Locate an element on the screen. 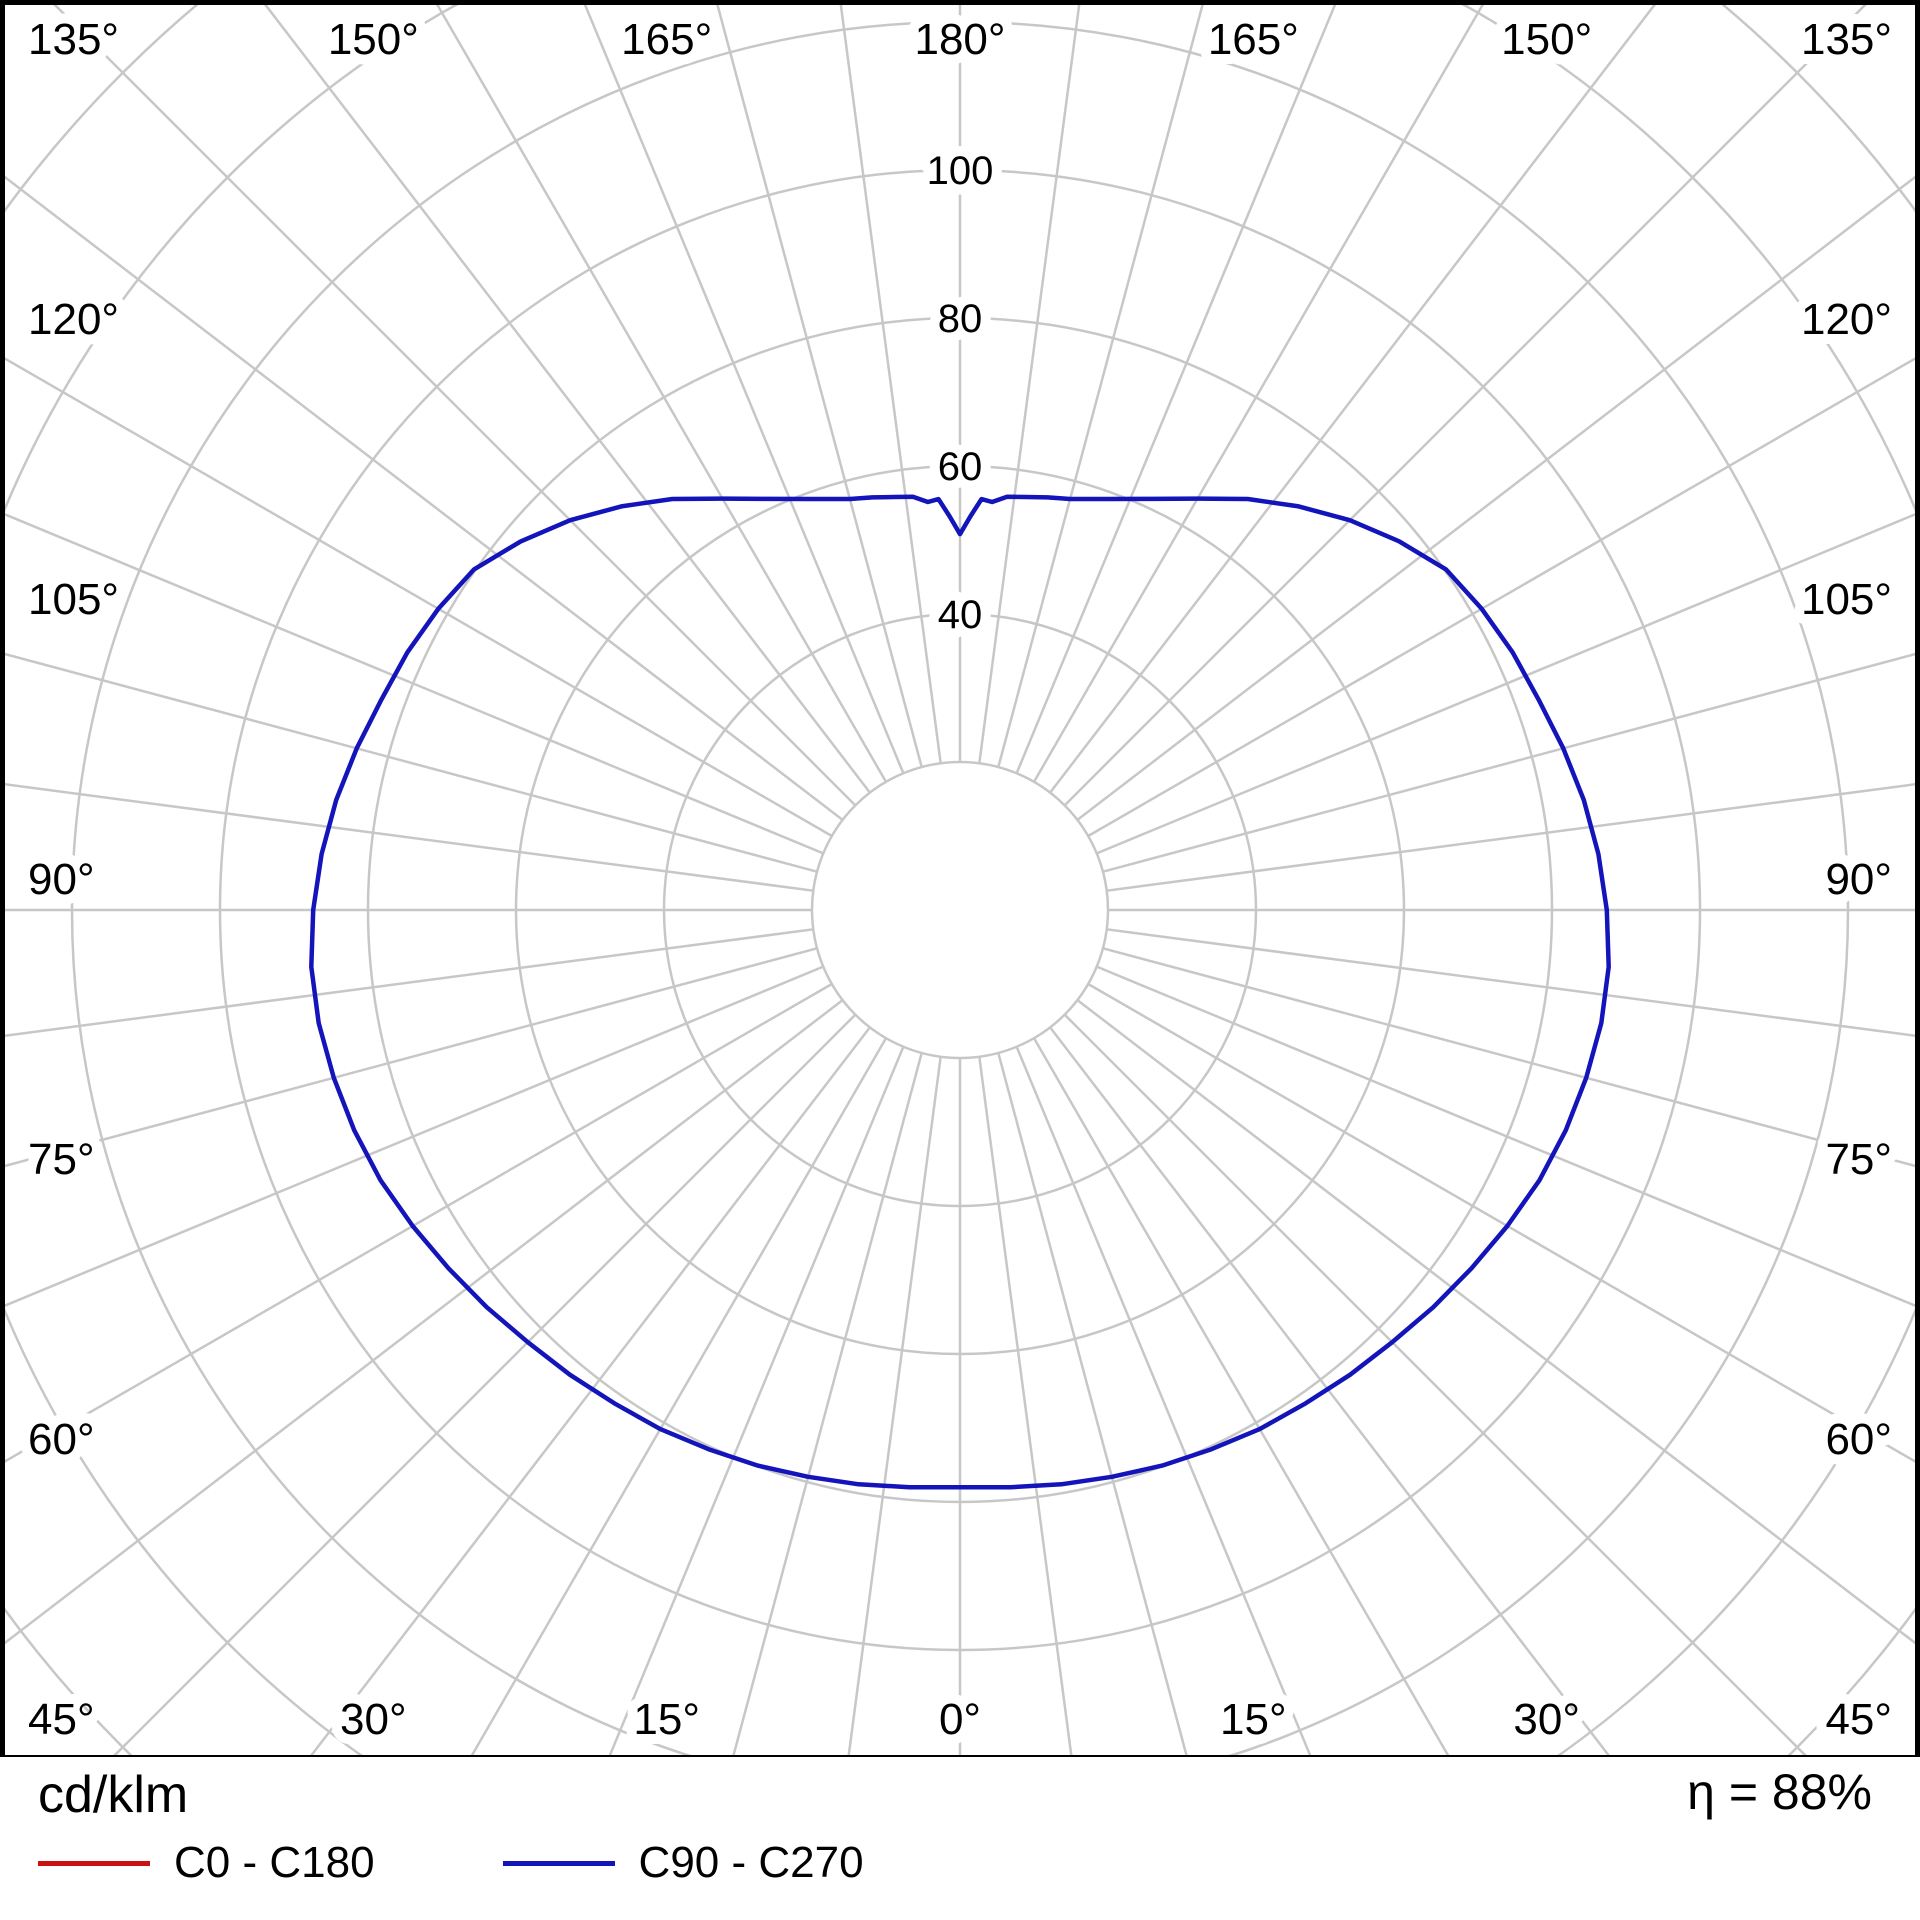 This screenshot has width=1920, height=1920. legend-swatch-blue-line is located at coordinates (558, 1863).